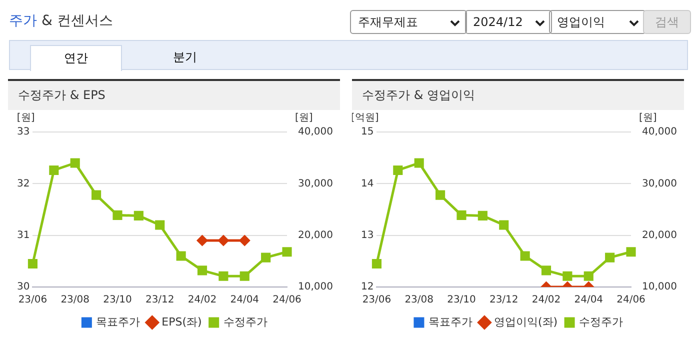  Describe the element at coordinates (23, 184) in the screenshot. I see `y-tick-label: 32` at that location.